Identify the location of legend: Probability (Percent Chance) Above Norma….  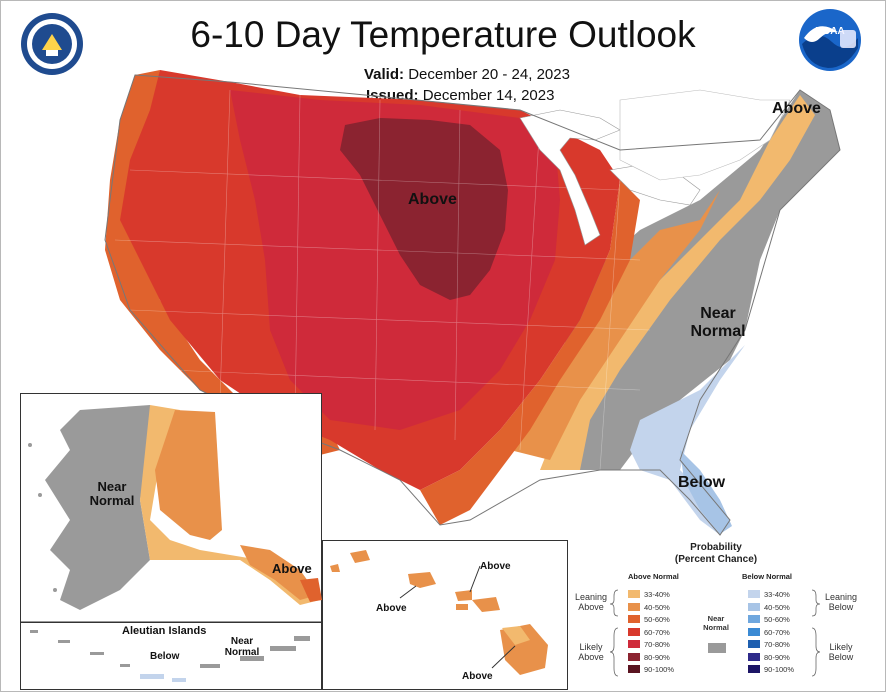
(716, 615).